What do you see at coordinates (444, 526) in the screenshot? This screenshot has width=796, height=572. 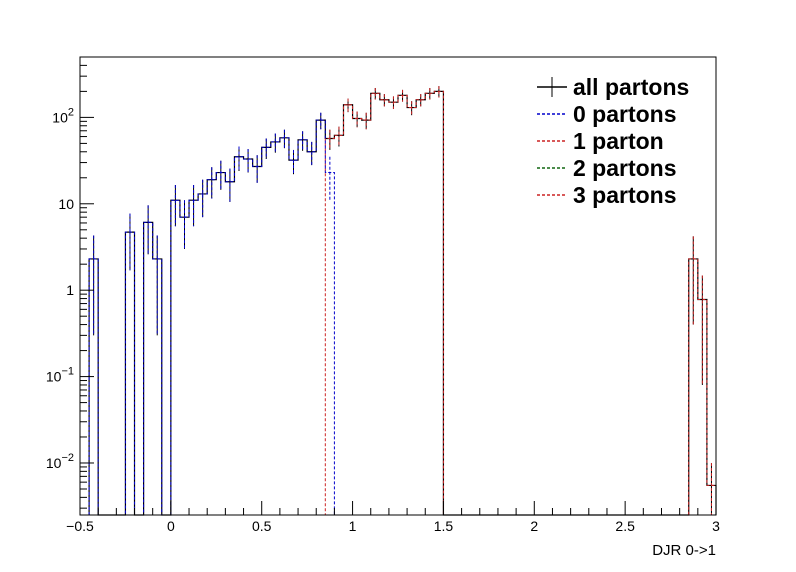 I see `x-tick-label: 1.5` at bounding box center [444, 526].